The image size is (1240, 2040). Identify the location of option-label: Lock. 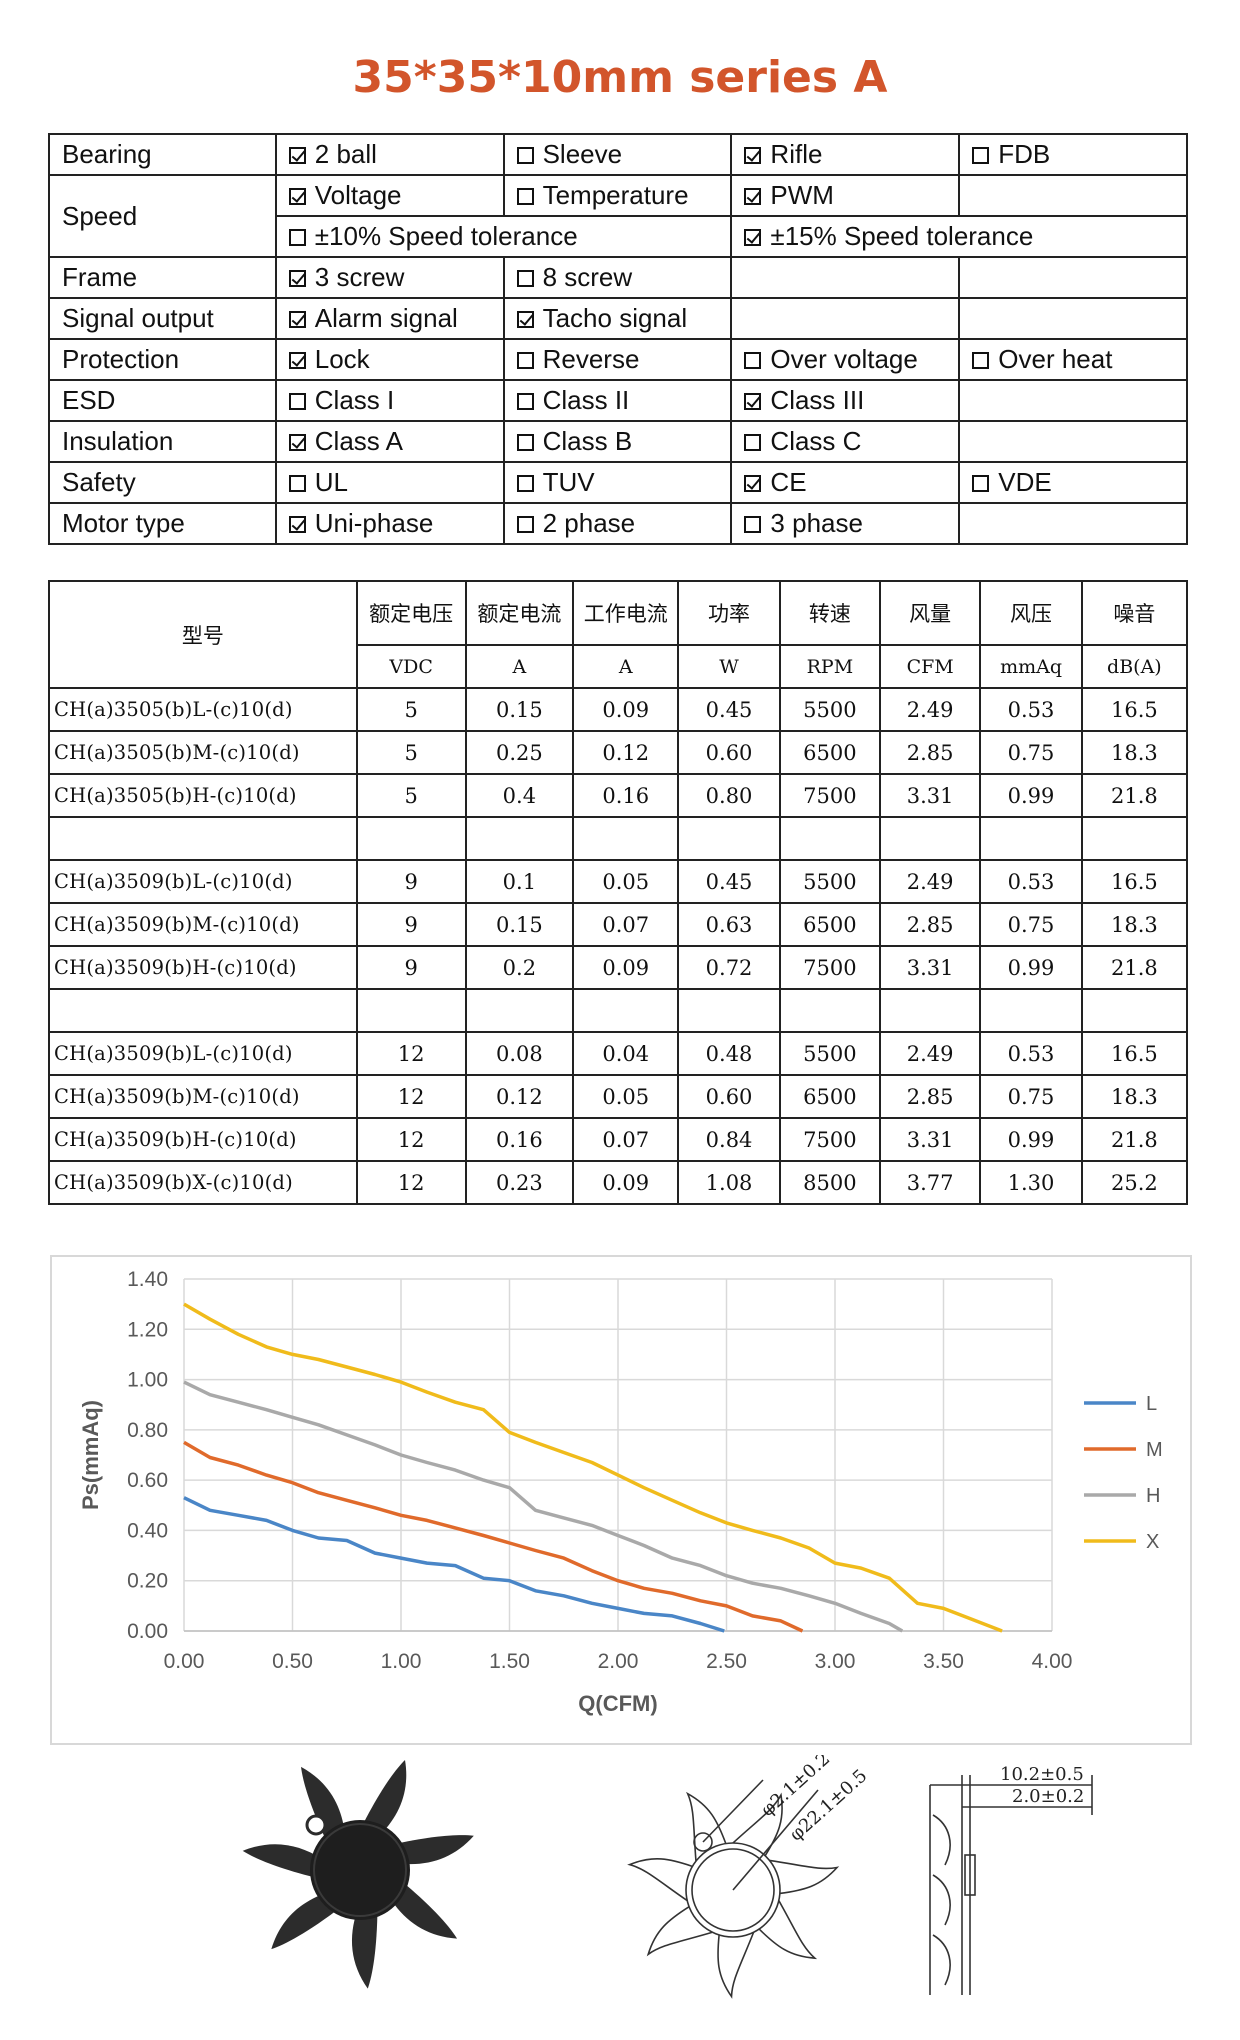
(342, 359).